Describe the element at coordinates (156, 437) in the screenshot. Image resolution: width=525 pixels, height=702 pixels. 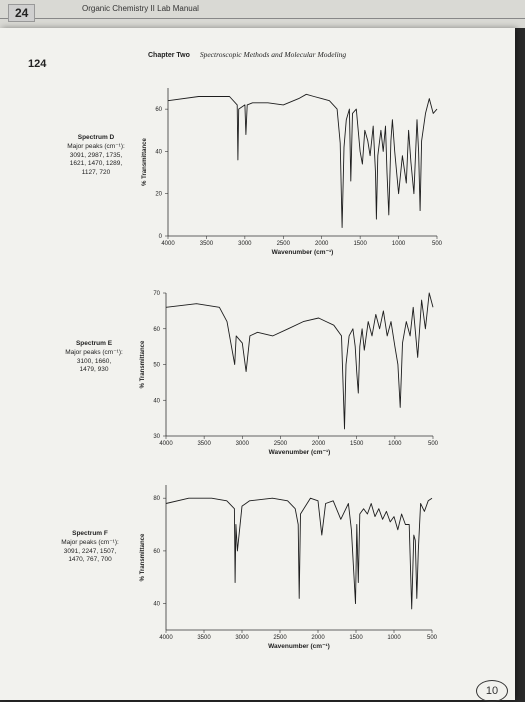
I see `y-tick-label: 30` at that location.